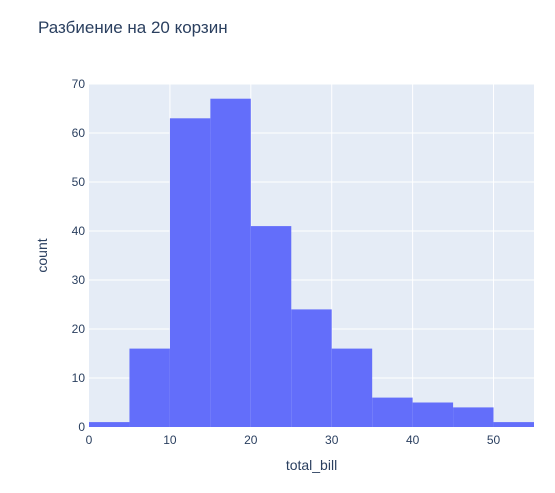  Describe the element at coordinates (89, 440) in the screenshot. I see `x-tick-label: 0` at that location.